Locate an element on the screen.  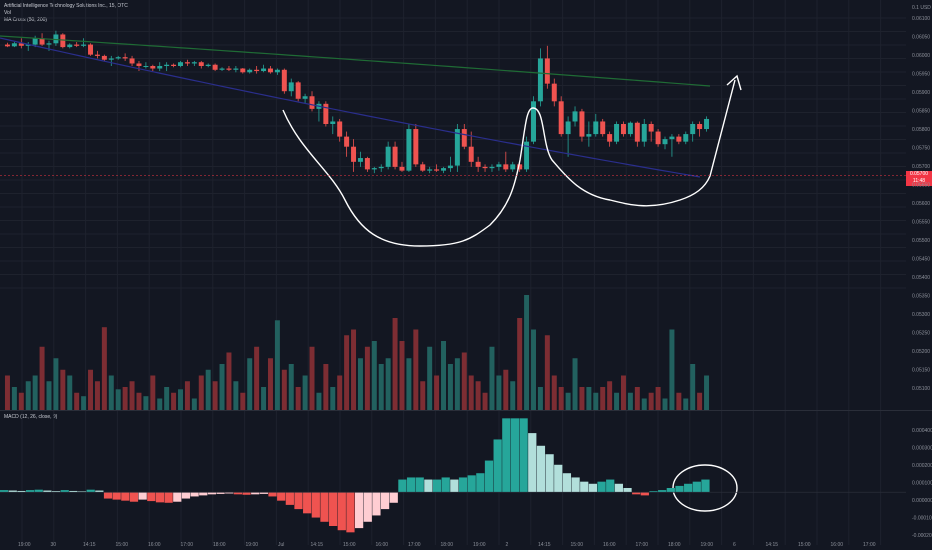
time-tick-label: 19:00 is located at coordinates (707, 545).